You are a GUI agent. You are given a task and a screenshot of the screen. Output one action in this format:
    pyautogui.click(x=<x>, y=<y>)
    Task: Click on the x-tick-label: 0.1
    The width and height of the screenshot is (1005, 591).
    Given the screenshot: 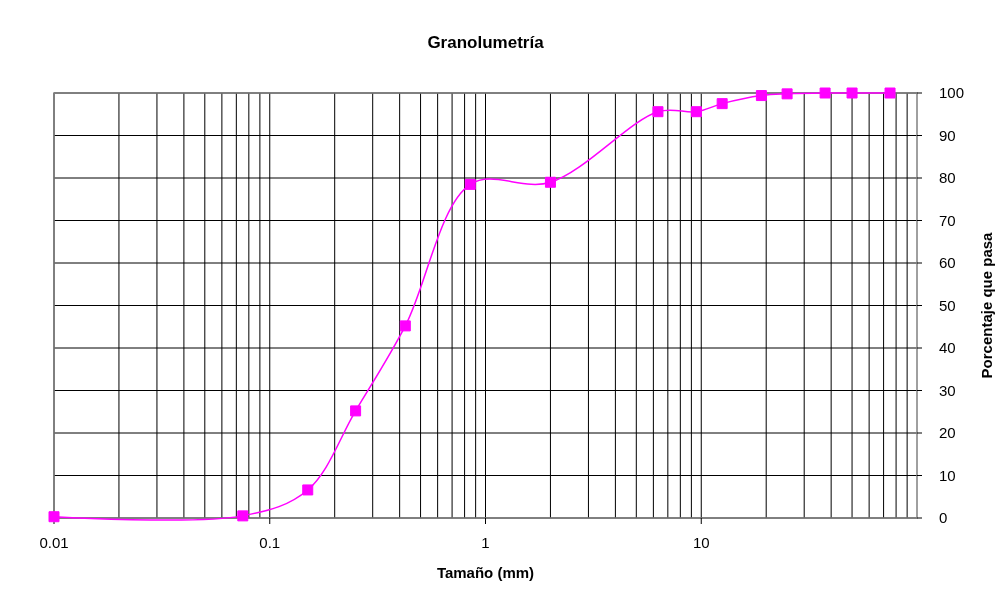 What is the action you would take?
    pyautogui.click(x=270, y=542)
    